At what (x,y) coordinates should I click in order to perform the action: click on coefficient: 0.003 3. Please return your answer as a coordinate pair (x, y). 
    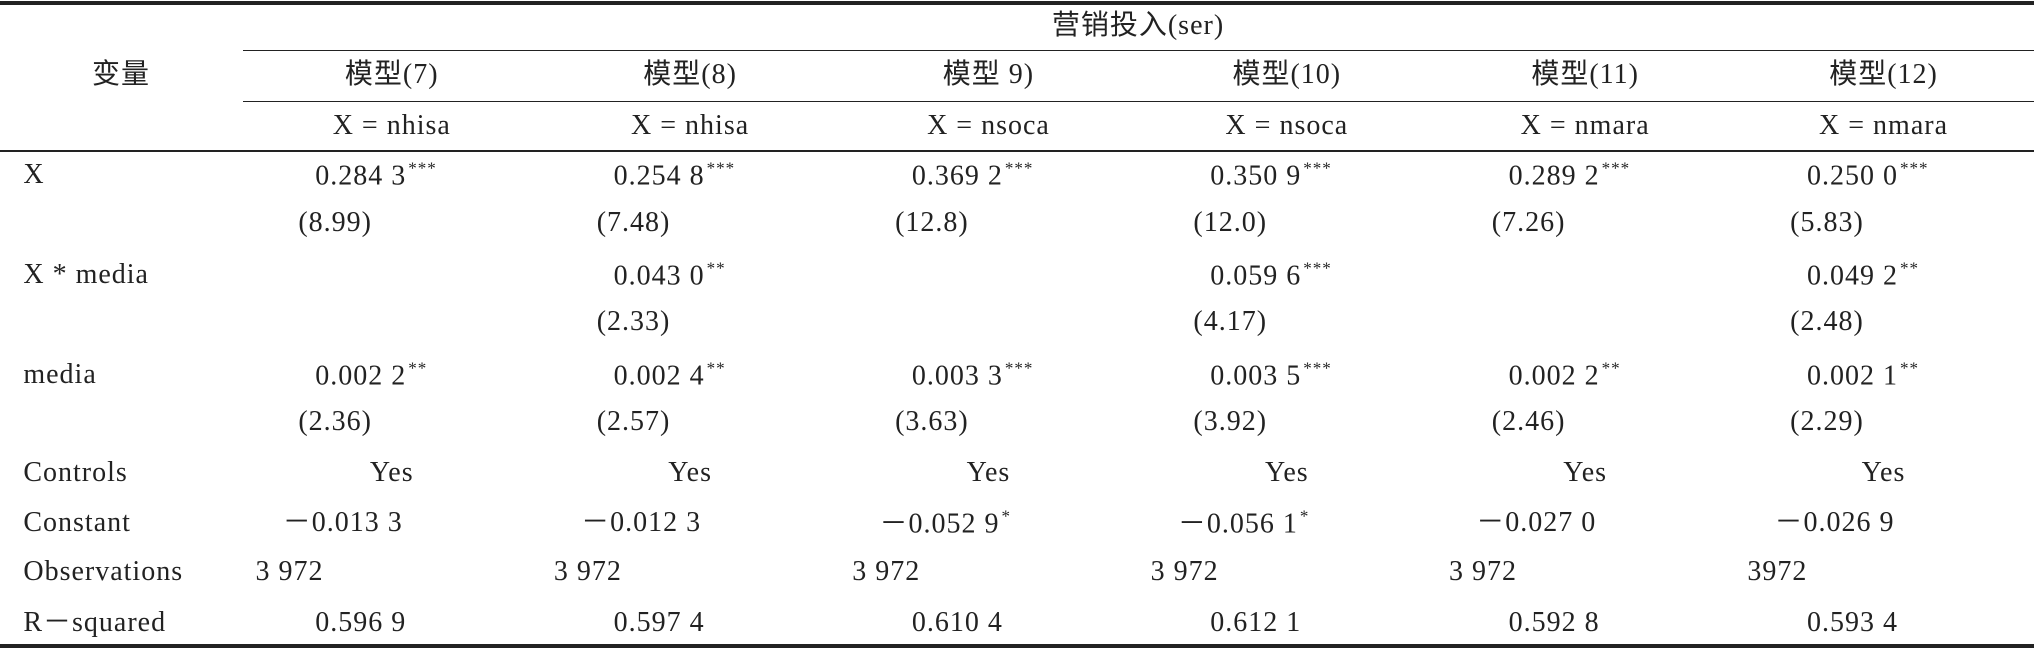
    Looking at the image, I should click on (957, 376).